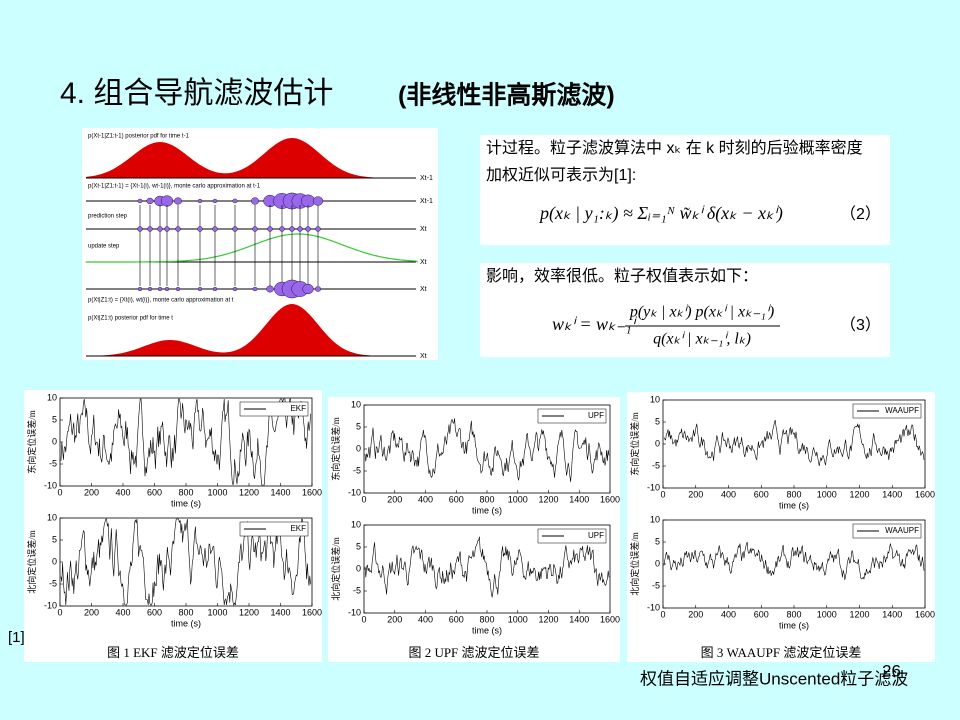  What do you see at coordinates (685, 190) in the screenshot?
I see `text-box` at bounding box center [685, 190].